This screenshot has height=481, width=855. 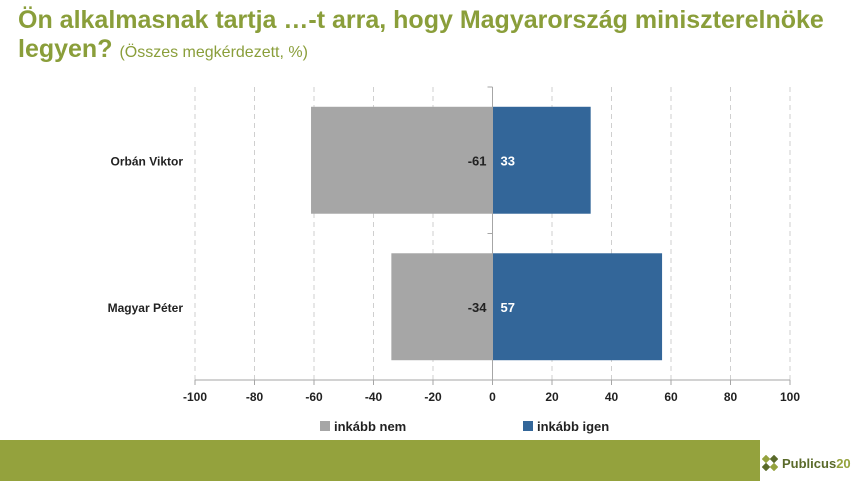 I want to click on x-tick-label: 80, so click(x=731, y=397).